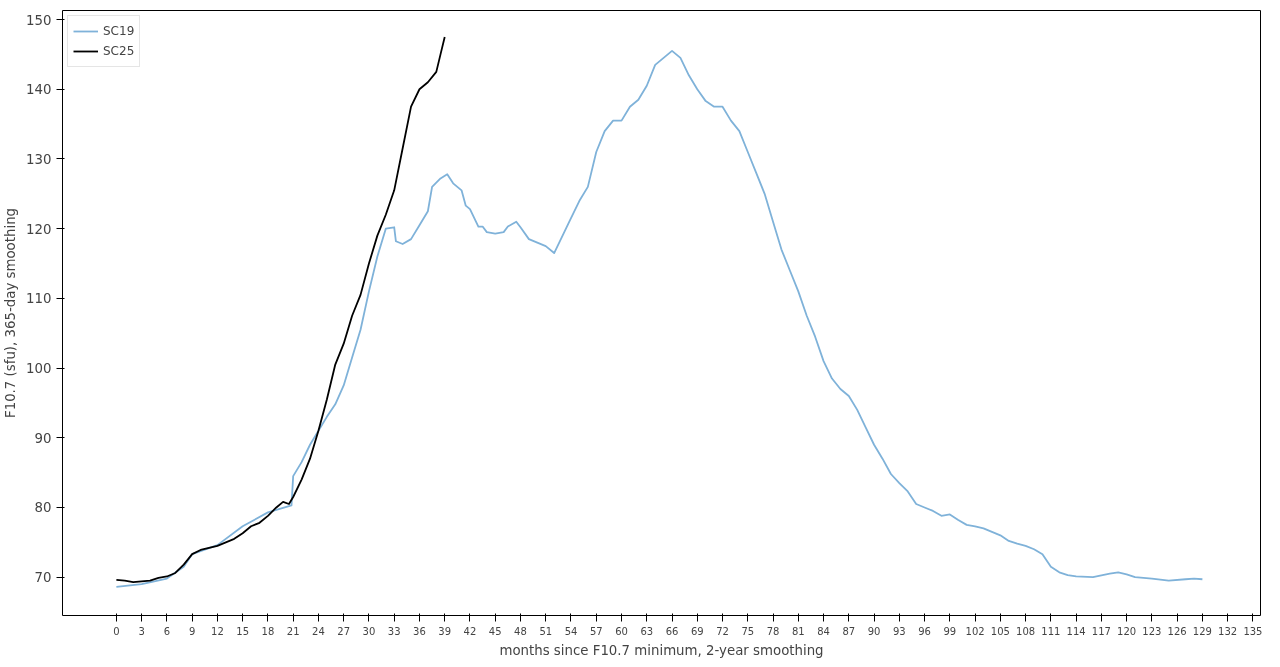 This screenshot has width=1280, height=667. I want to click on x-tick-label: 126, so click(1177, 631).